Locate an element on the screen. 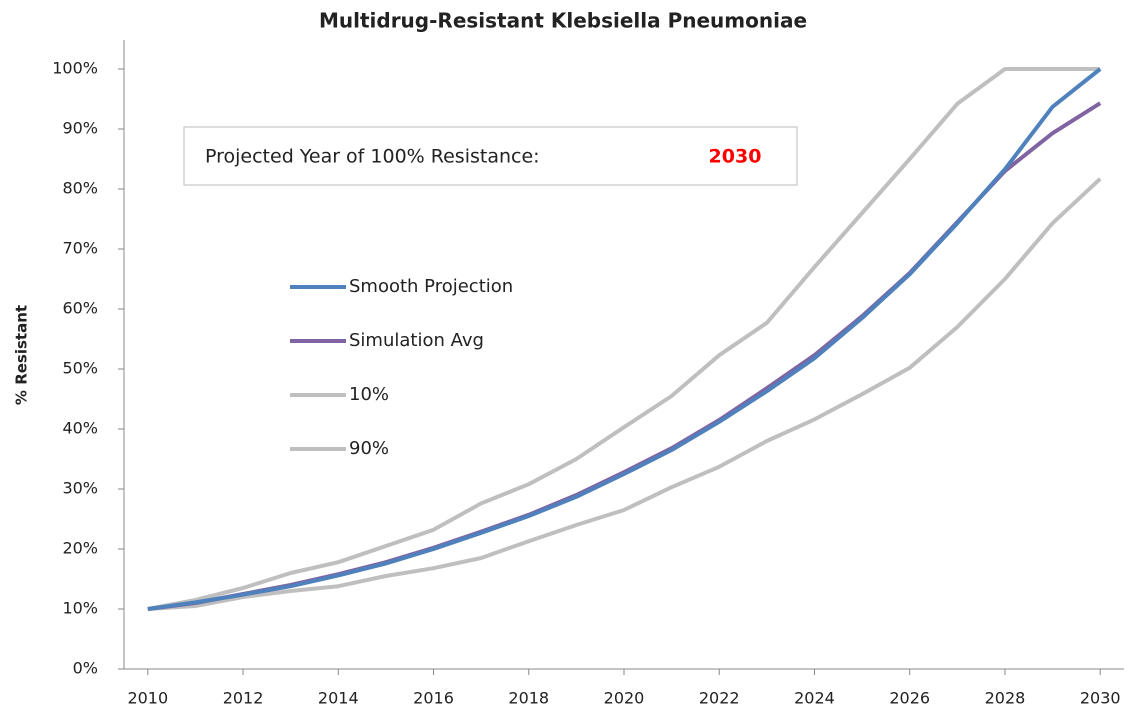 The height and width of the screenshot is (715, 1130). legend-label: Simulation Avg is located at coordinates (416, 340).